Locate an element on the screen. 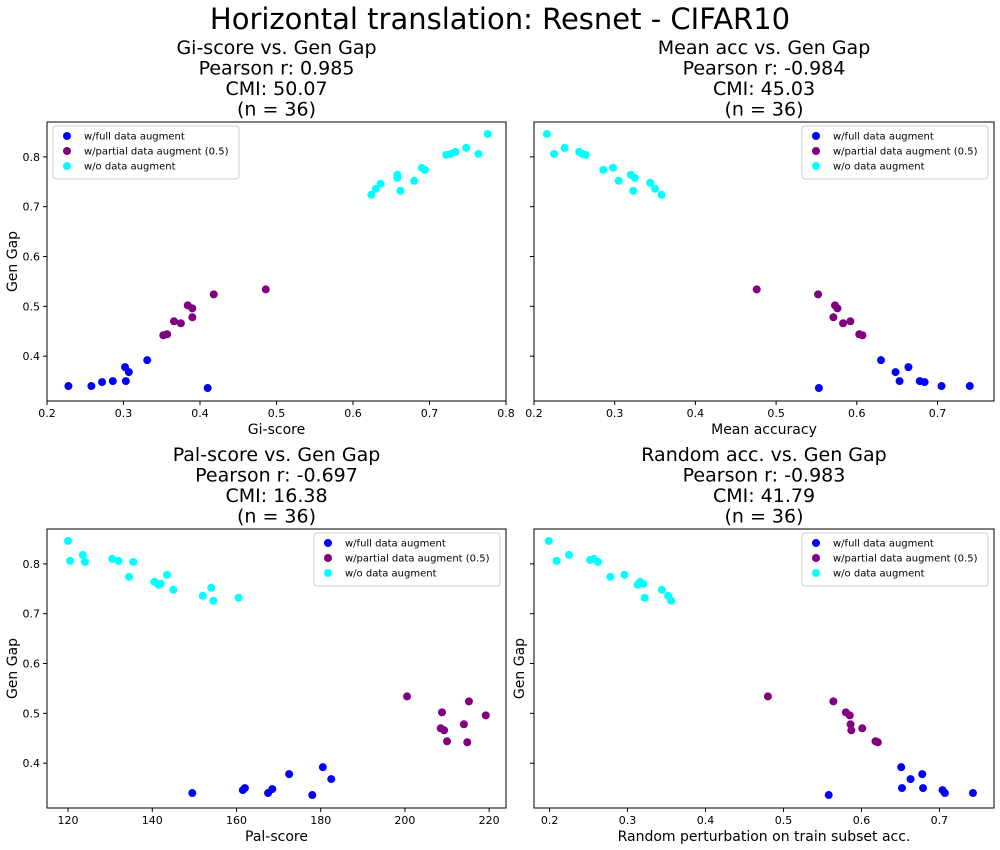 The width and height of the screenshot is (1000, 850). figure-suptitle: Horizontal translation: Resnet - CIFAR10 is located at coordinates (500, 19).